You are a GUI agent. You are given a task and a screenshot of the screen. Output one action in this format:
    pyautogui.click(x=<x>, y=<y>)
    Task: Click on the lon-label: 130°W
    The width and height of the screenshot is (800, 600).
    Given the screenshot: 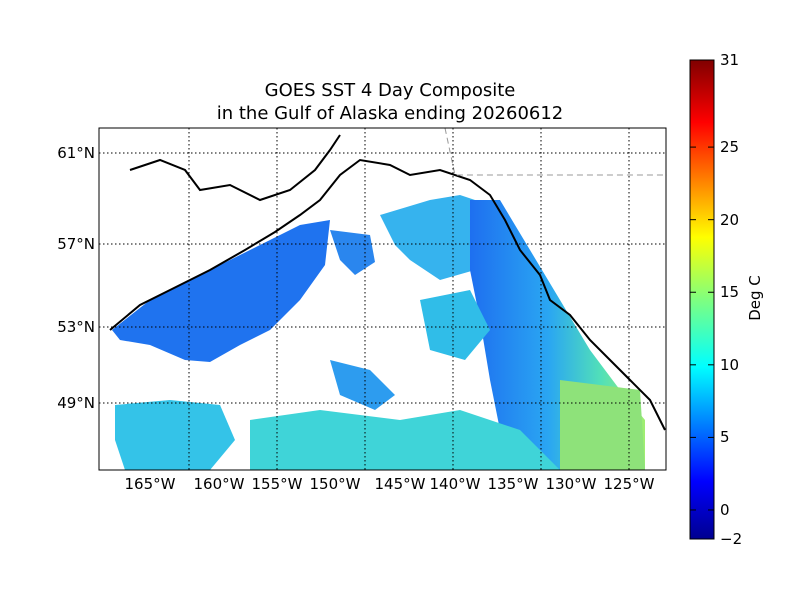 What is the action you would take?
    pyautogui.click(x=571, y=484)
    